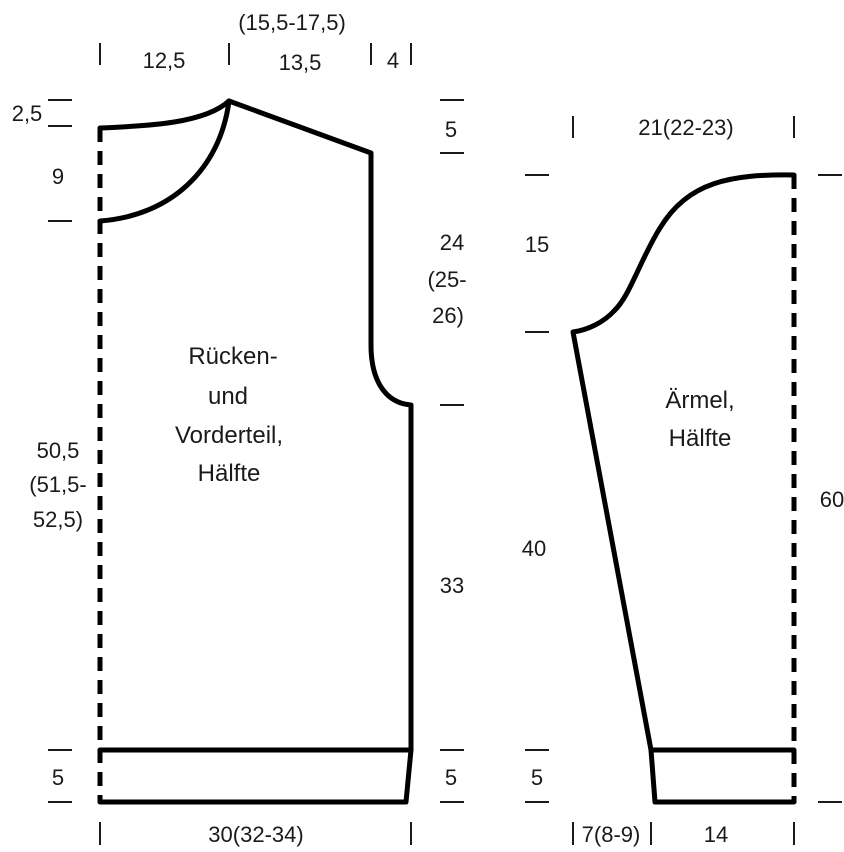 This screenshot has width=844, height=852. I want to click on neck-depth-dim: 9, so click(58, 176).